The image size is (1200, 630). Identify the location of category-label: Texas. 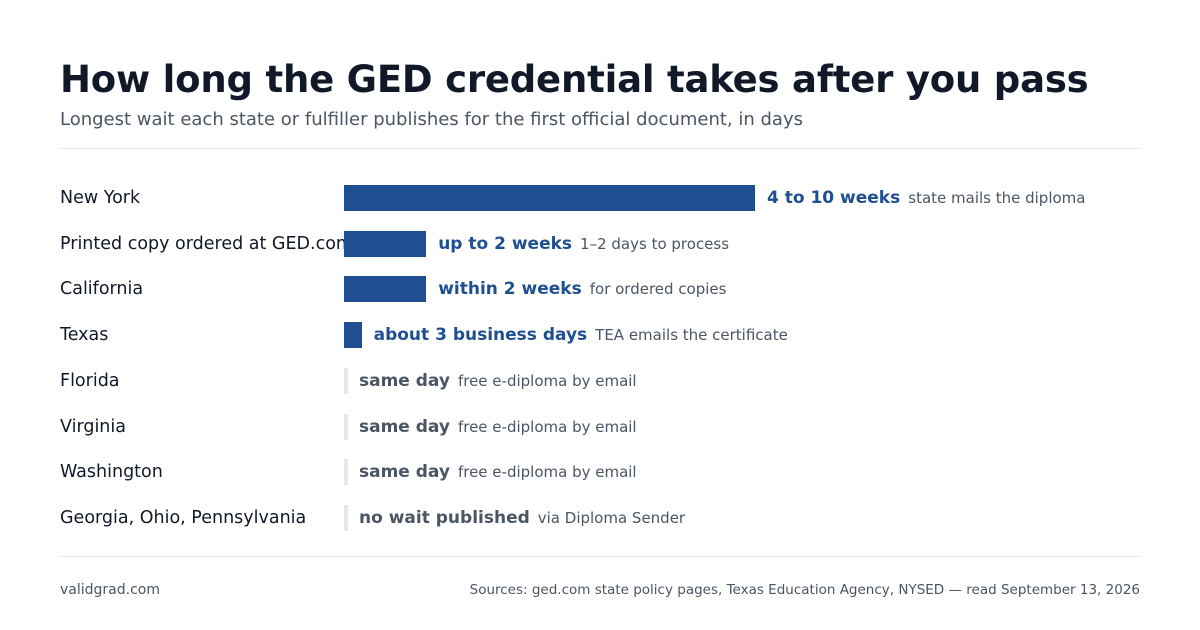
(84, 335).